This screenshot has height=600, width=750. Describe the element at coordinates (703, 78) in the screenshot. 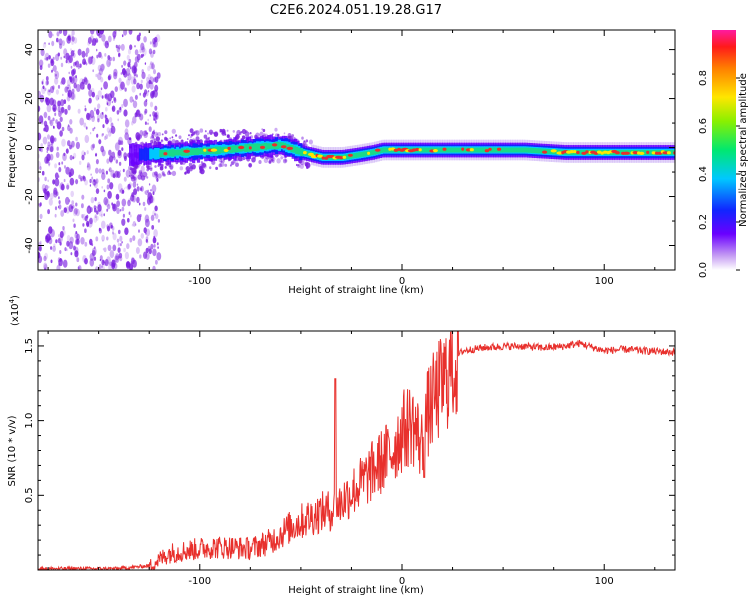

I see `colorbar-tick-label: 0.8` at that location.